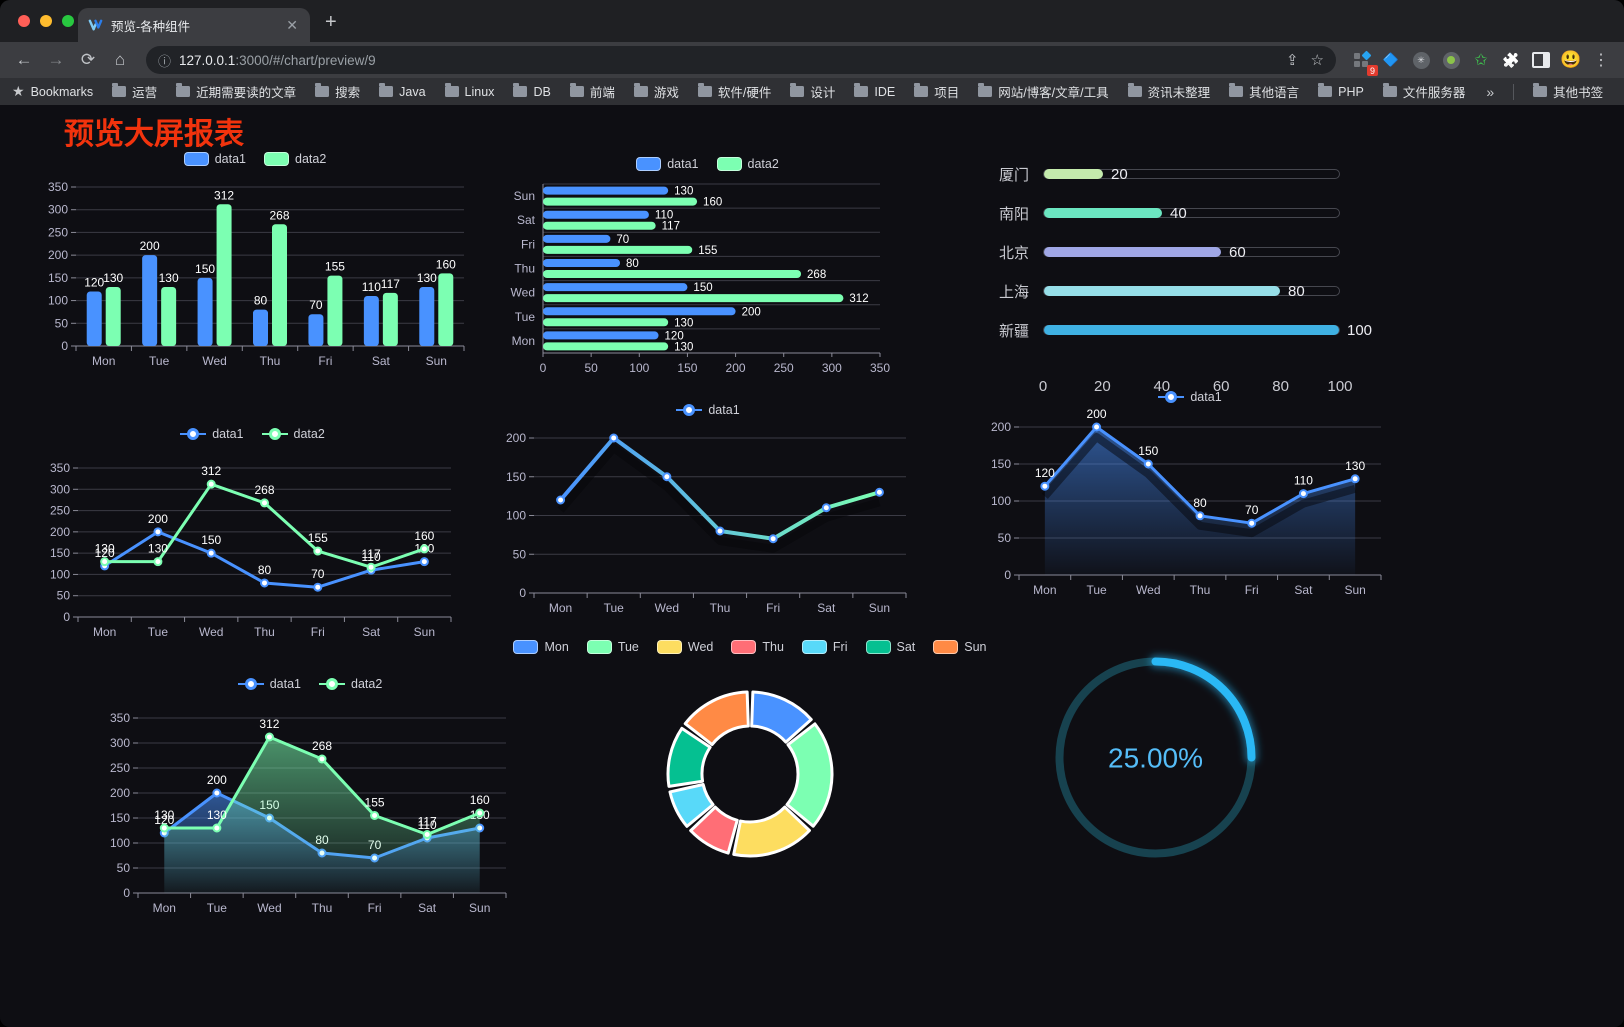  Describe the element at coordinates (24, 21) in the screenshot. I see `close-window-button` at that location.